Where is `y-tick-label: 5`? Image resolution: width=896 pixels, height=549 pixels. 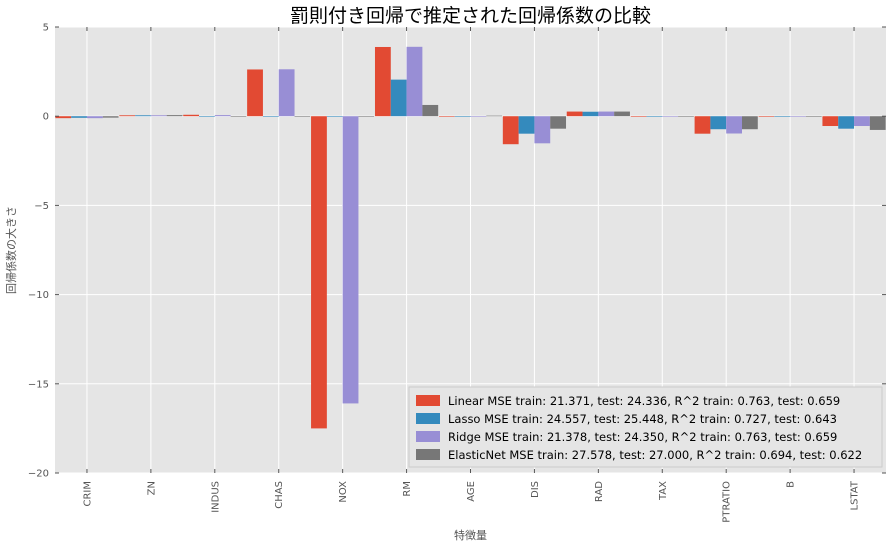
y-tick-label: 5 is located at coordinates (46, 28).